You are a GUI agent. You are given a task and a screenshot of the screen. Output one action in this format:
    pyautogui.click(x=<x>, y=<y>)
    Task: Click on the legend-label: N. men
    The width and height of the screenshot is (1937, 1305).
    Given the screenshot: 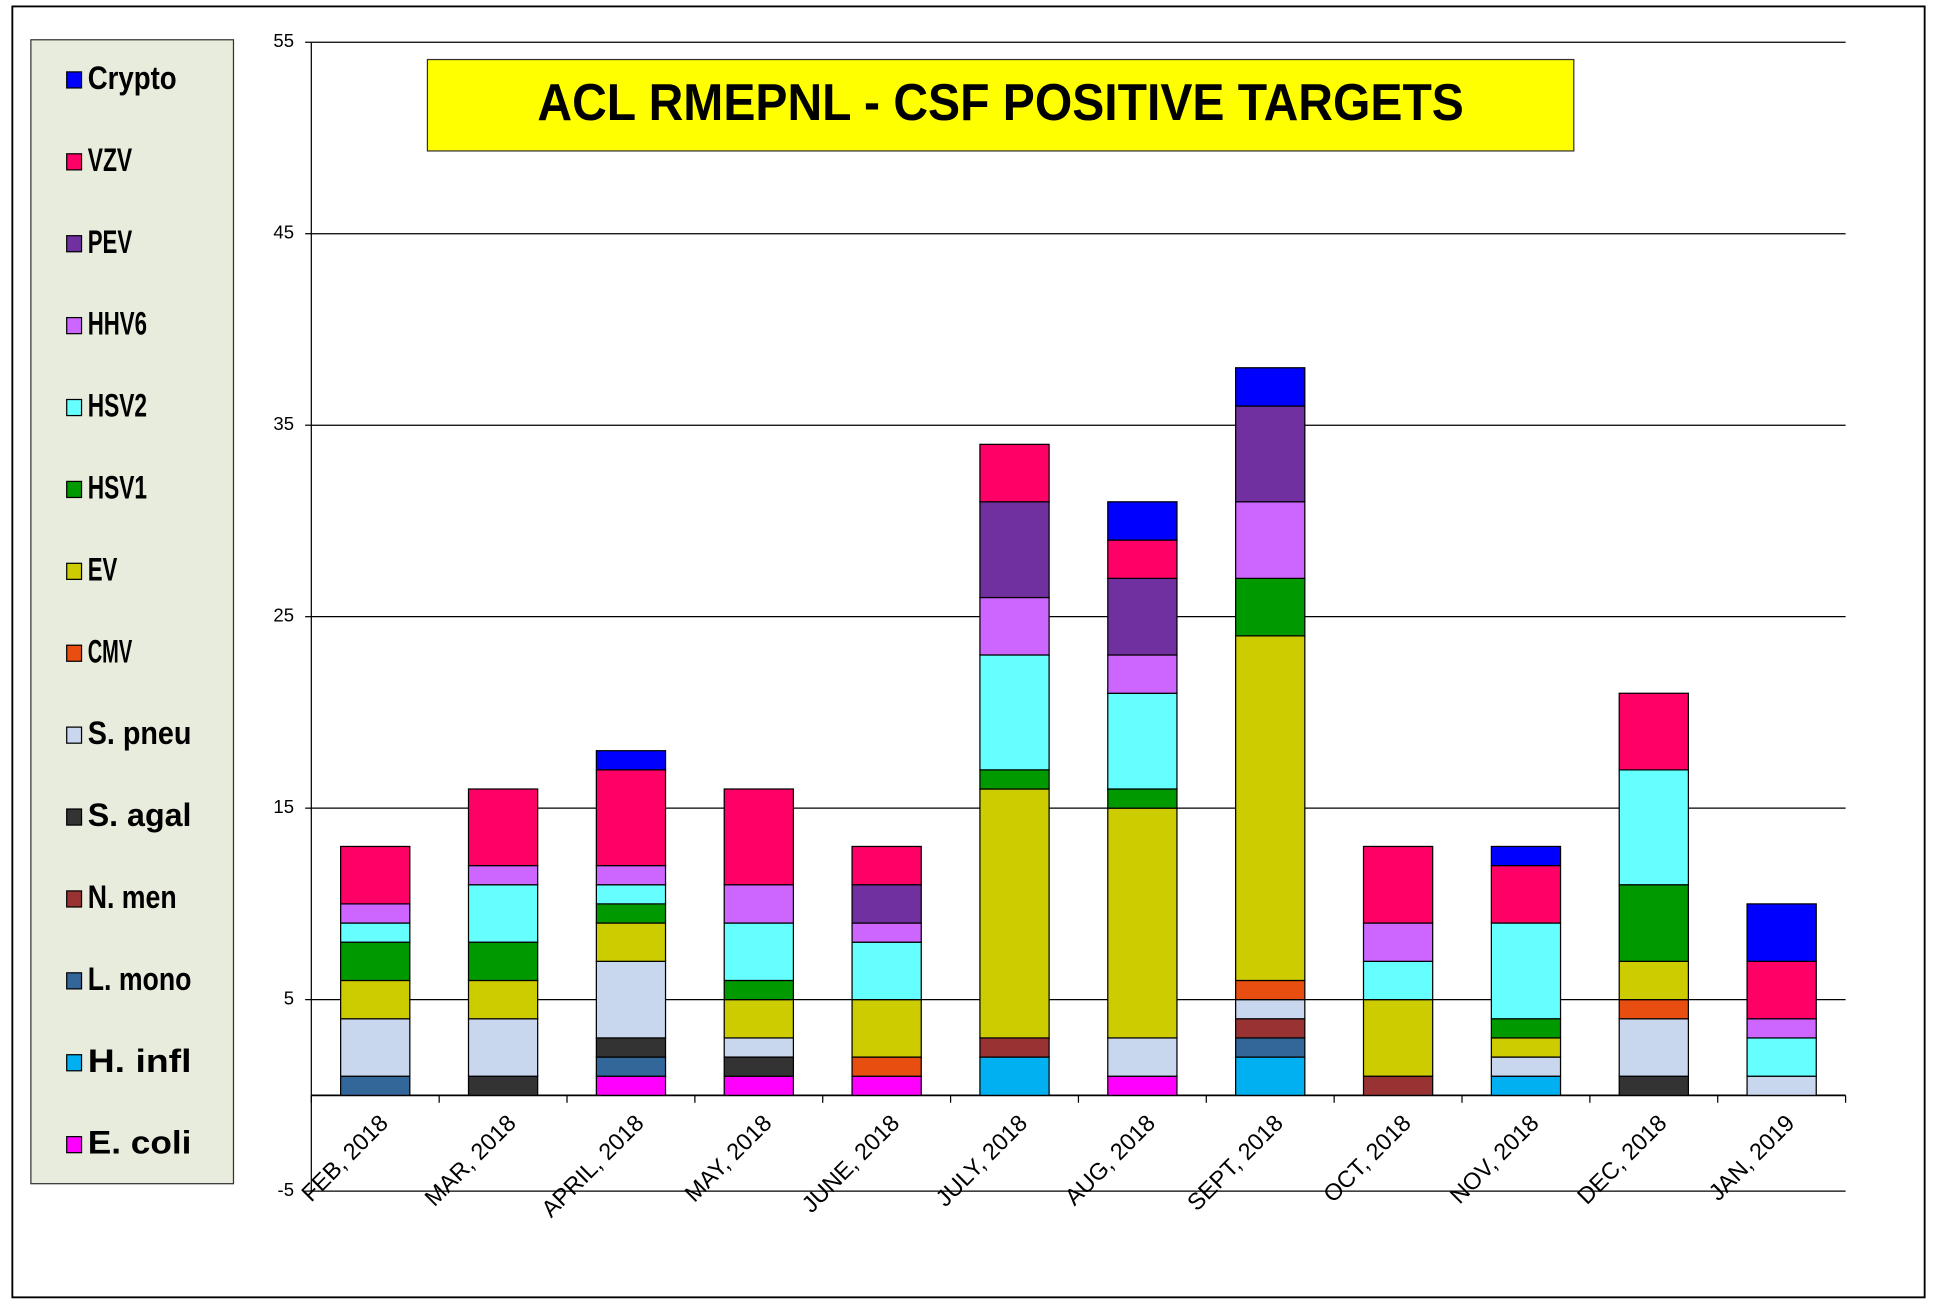 What is the action you would take?
    pyautogui.click(x=132, y=897)
    